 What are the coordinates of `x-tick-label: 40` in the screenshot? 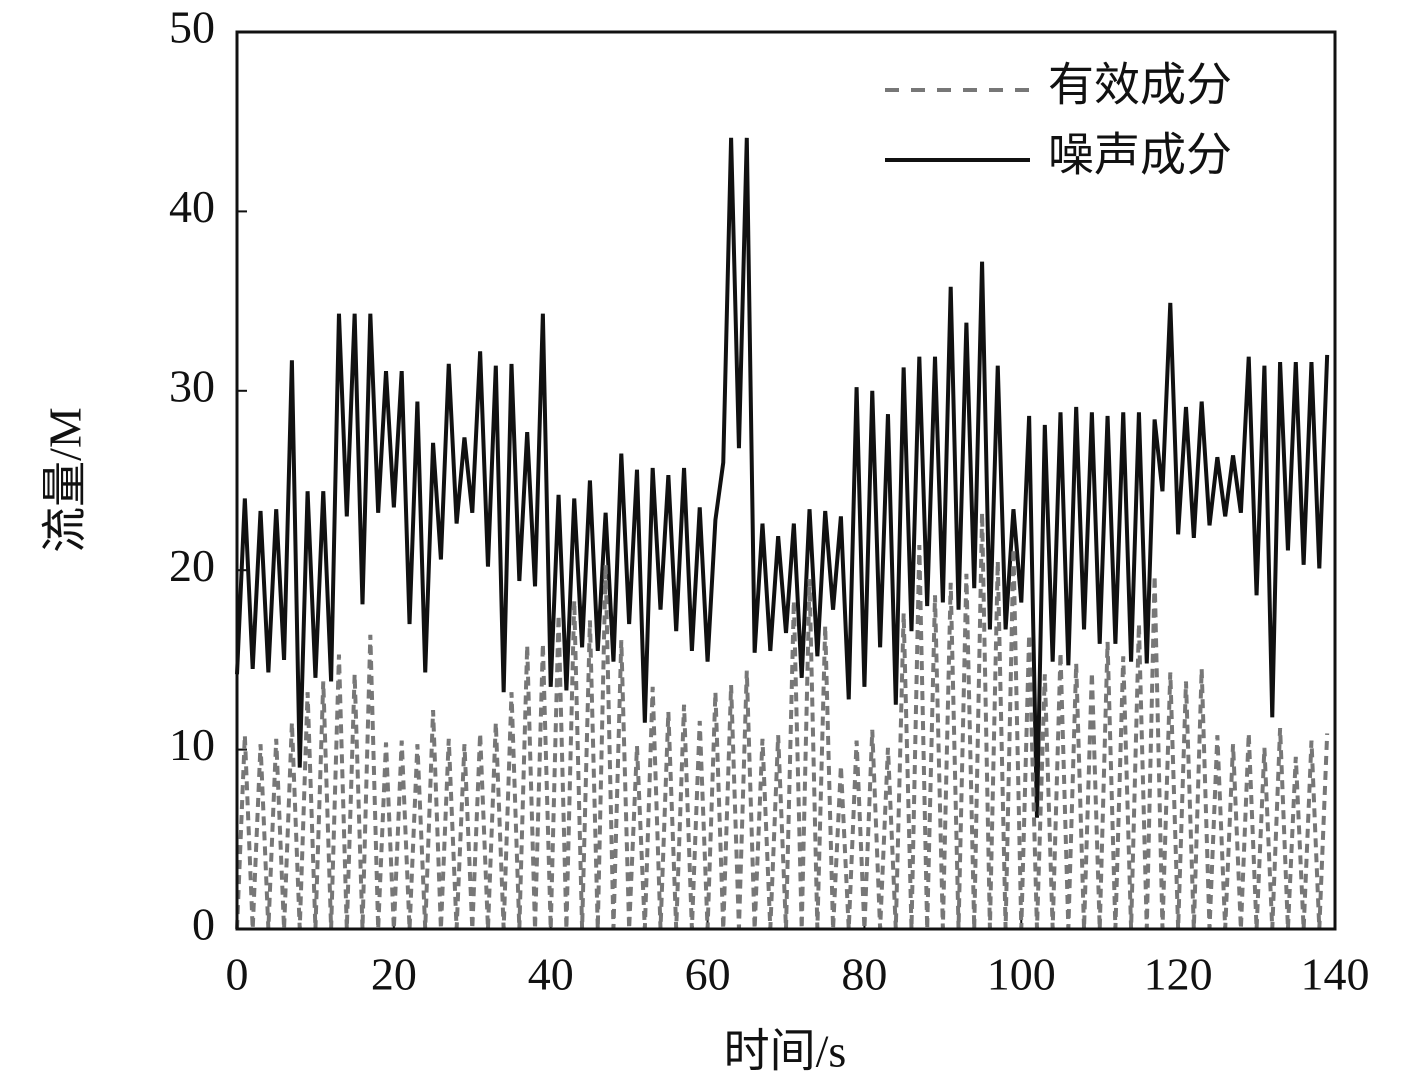 It's located at (551, 974).